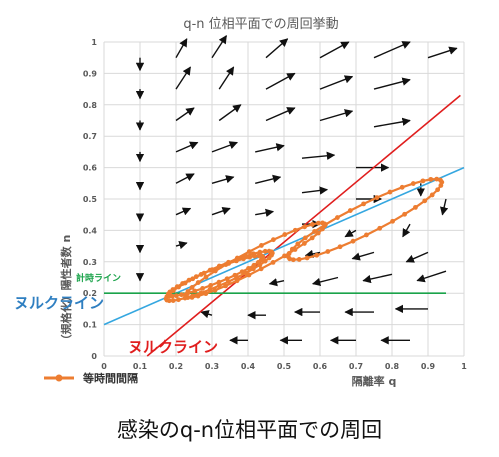 This screenshot has width=499, height=457. I want to click on y-tick-label: 0.7, so click(90, 136).